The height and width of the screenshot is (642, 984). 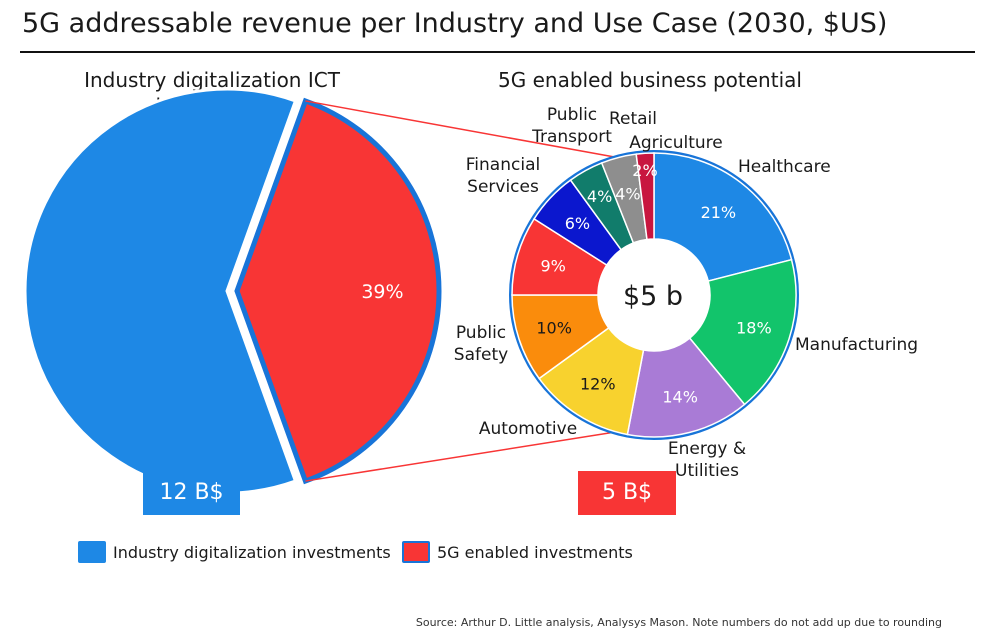 I want to click on legend-label: Industry digitalization investments, so click(x=252, y=552).